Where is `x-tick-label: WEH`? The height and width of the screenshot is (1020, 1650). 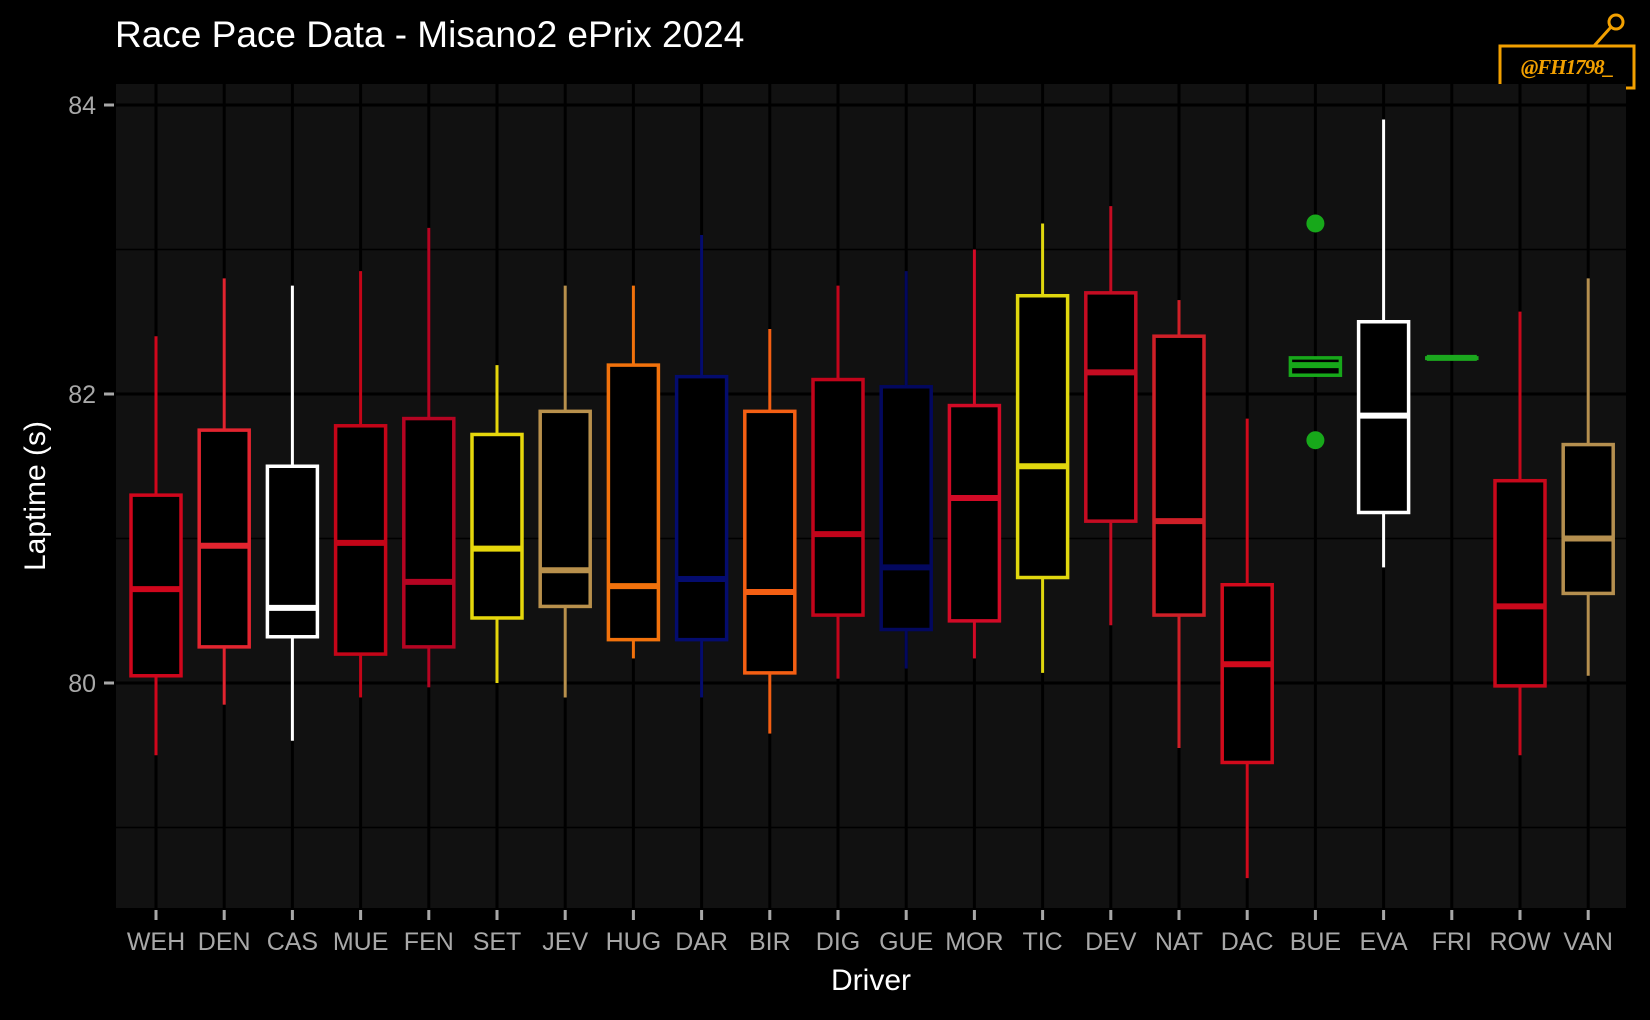 x-tick-label: WEH is located at coordinates (156, 942).